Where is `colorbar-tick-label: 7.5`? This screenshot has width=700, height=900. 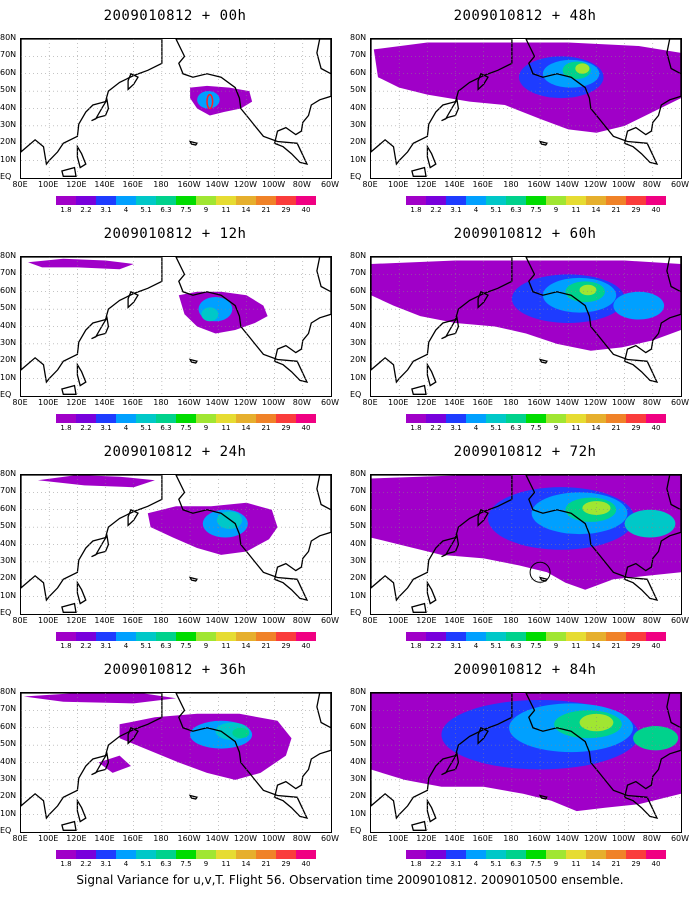
colorbar-tick-label: 7.5 is located at coordinates (186, 646).